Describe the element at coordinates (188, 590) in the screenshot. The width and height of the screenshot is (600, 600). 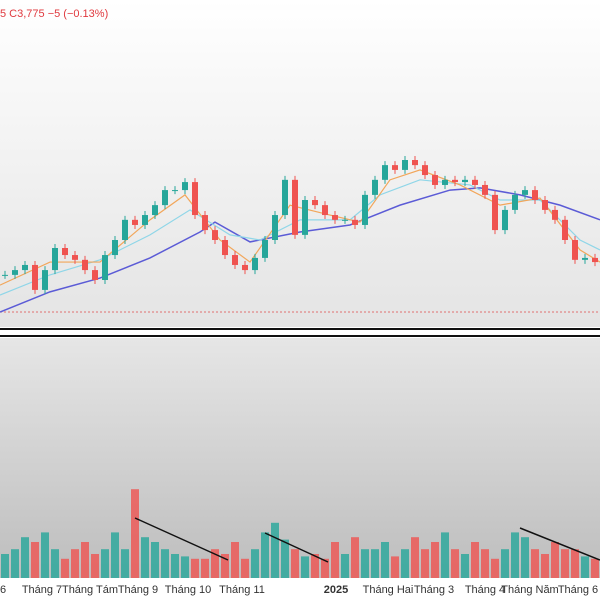
I see `x-tick-label: Tháng 10` at that location.